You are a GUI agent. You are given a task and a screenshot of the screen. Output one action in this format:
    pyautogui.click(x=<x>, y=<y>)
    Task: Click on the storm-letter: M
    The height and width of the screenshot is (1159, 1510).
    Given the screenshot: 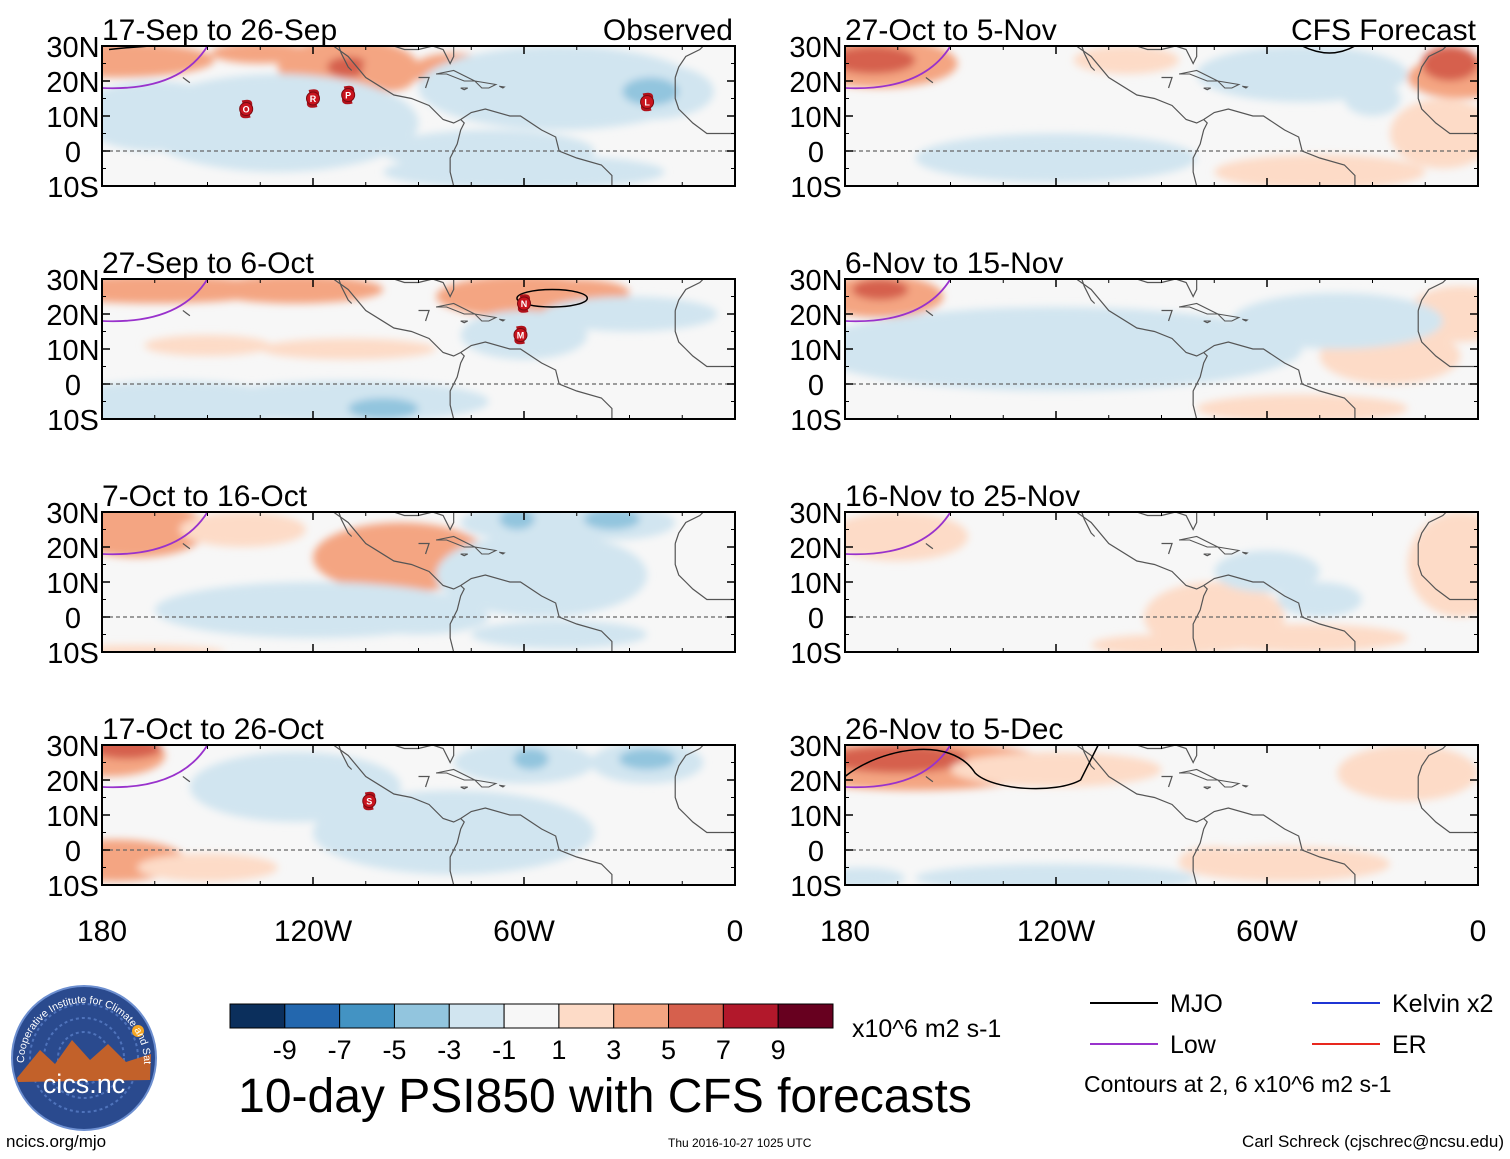 What is the action you would take?
    pyautogui.click(x=521, y=336)
    